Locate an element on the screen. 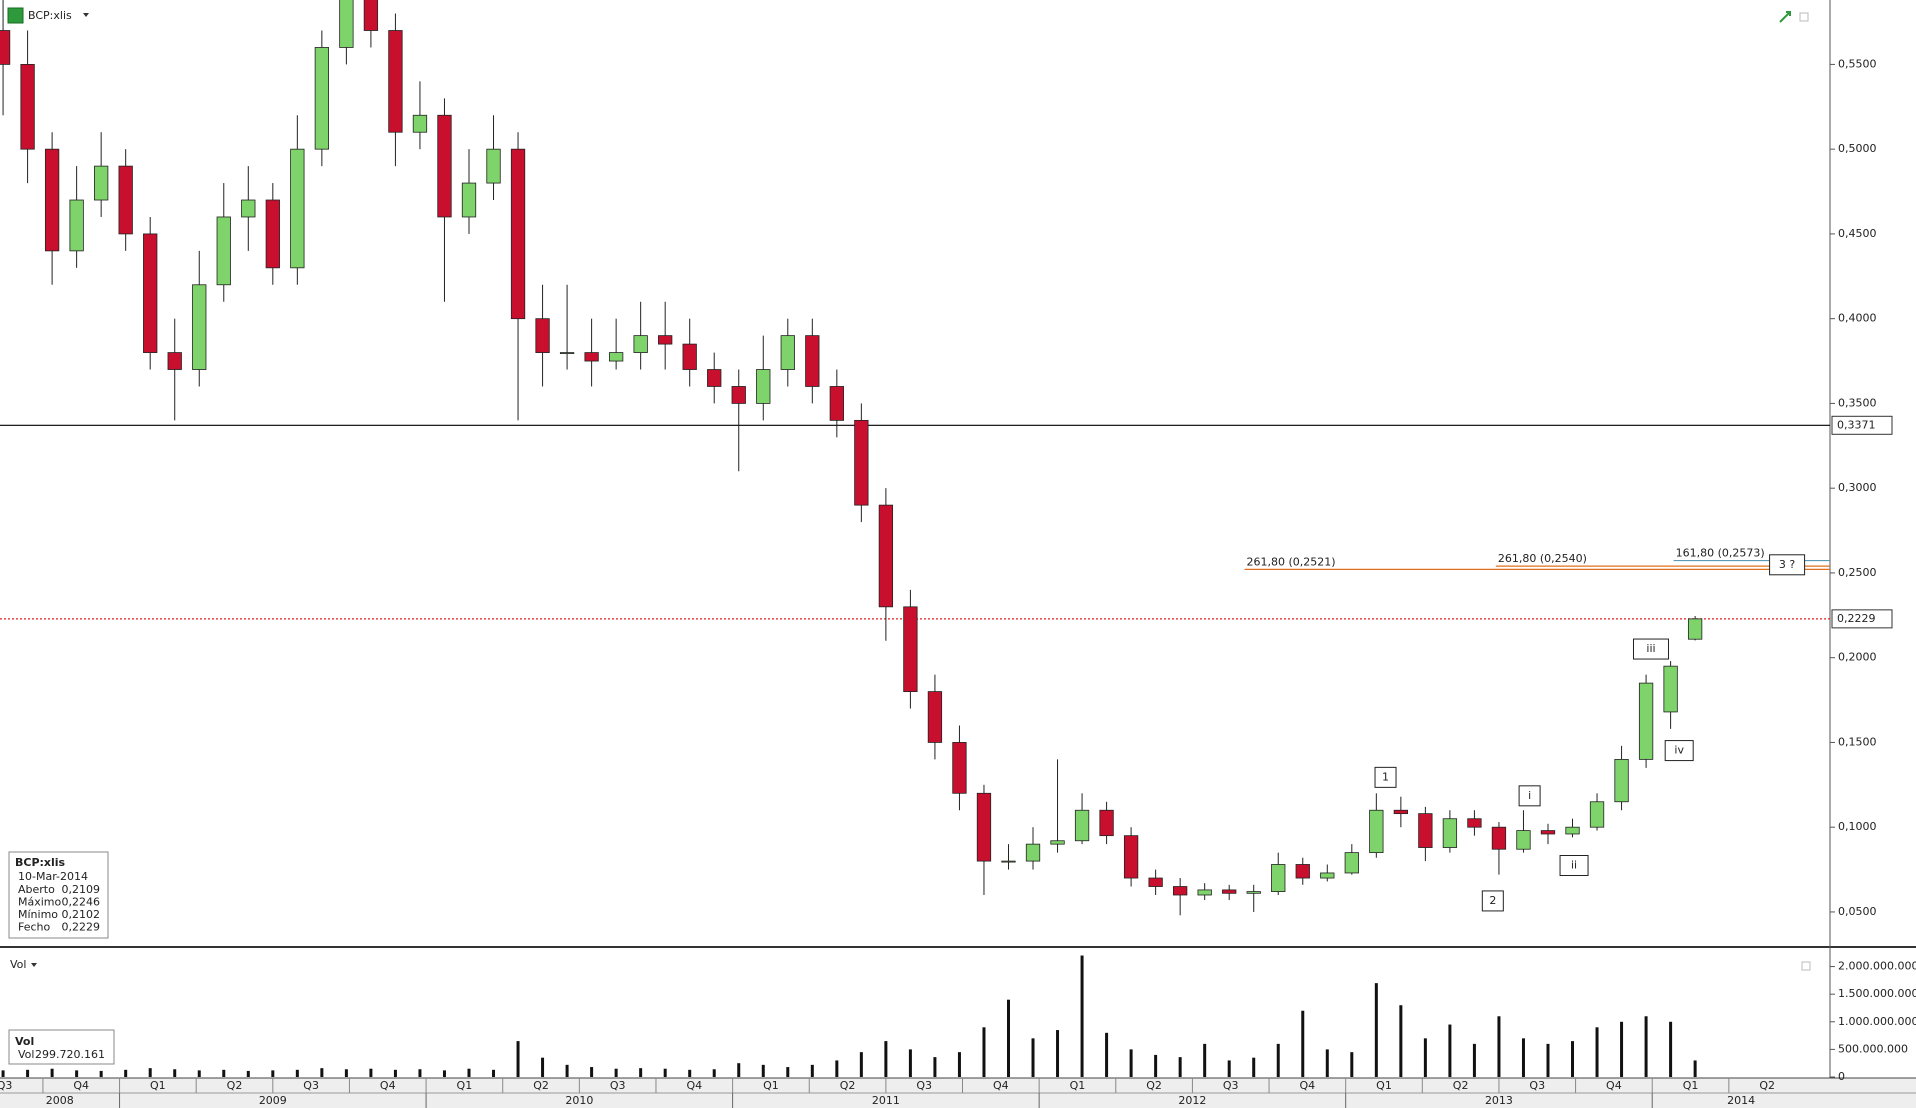 The image size is (1916, 1108). year-label: 2014 is located at coordinates (1741, 1100).